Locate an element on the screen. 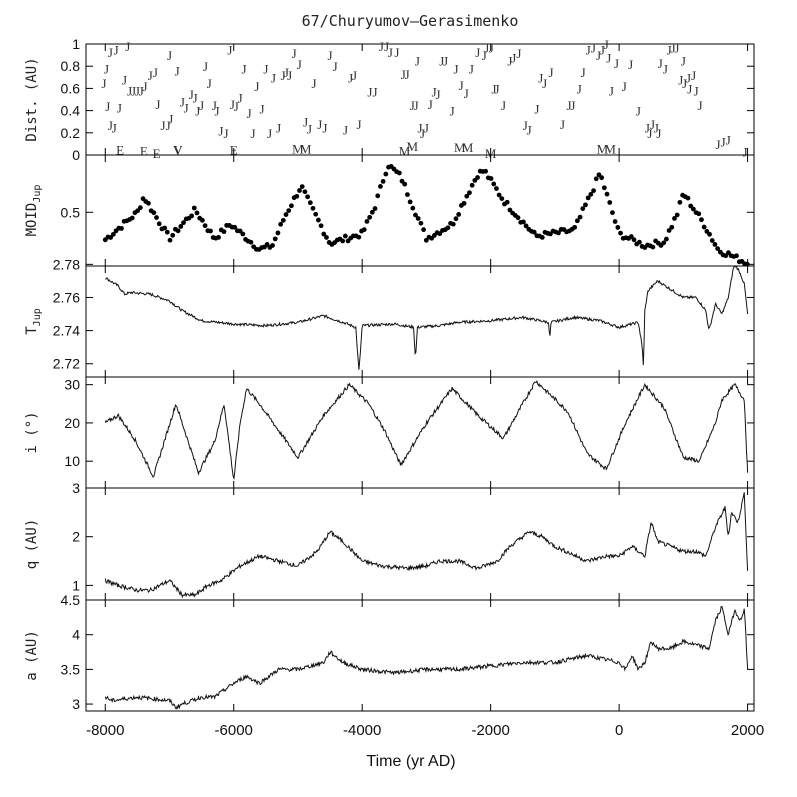  y-tick-label: 2.78 is located at coordinates (66, 264).